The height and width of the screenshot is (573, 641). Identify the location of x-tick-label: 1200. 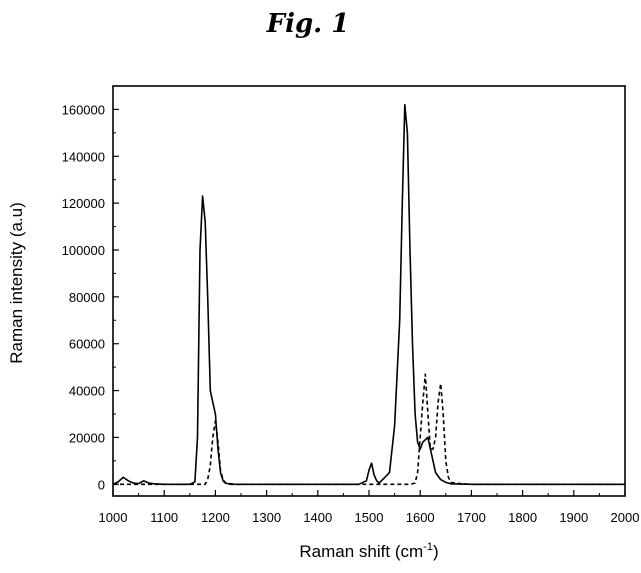
(215, 517).